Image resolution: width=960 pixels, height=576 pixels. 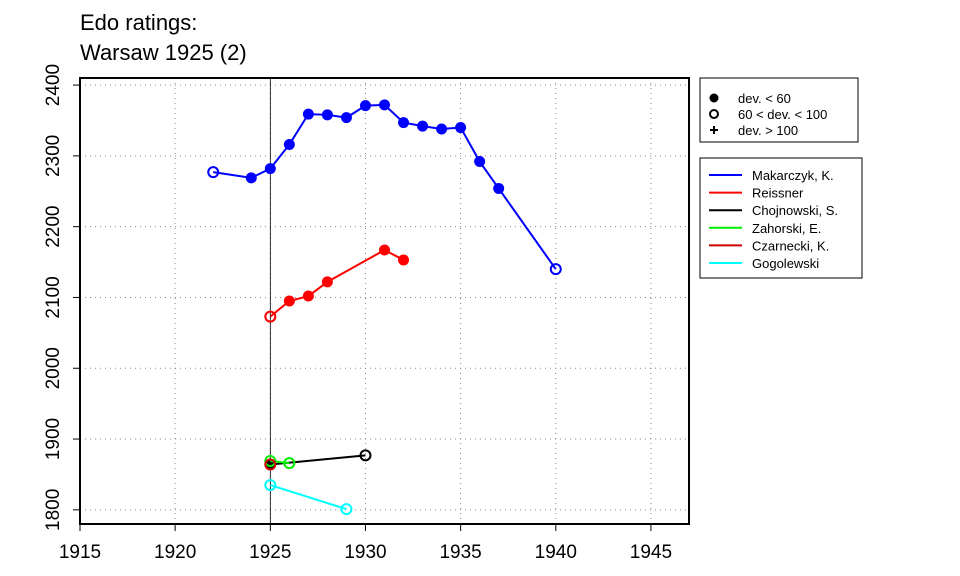 What do you see at coordinates (163, 38) in the screenshot?
I see `chart-title: Edo ratings: Warsaw 1925 (2)` at bounding box center [163, 38].